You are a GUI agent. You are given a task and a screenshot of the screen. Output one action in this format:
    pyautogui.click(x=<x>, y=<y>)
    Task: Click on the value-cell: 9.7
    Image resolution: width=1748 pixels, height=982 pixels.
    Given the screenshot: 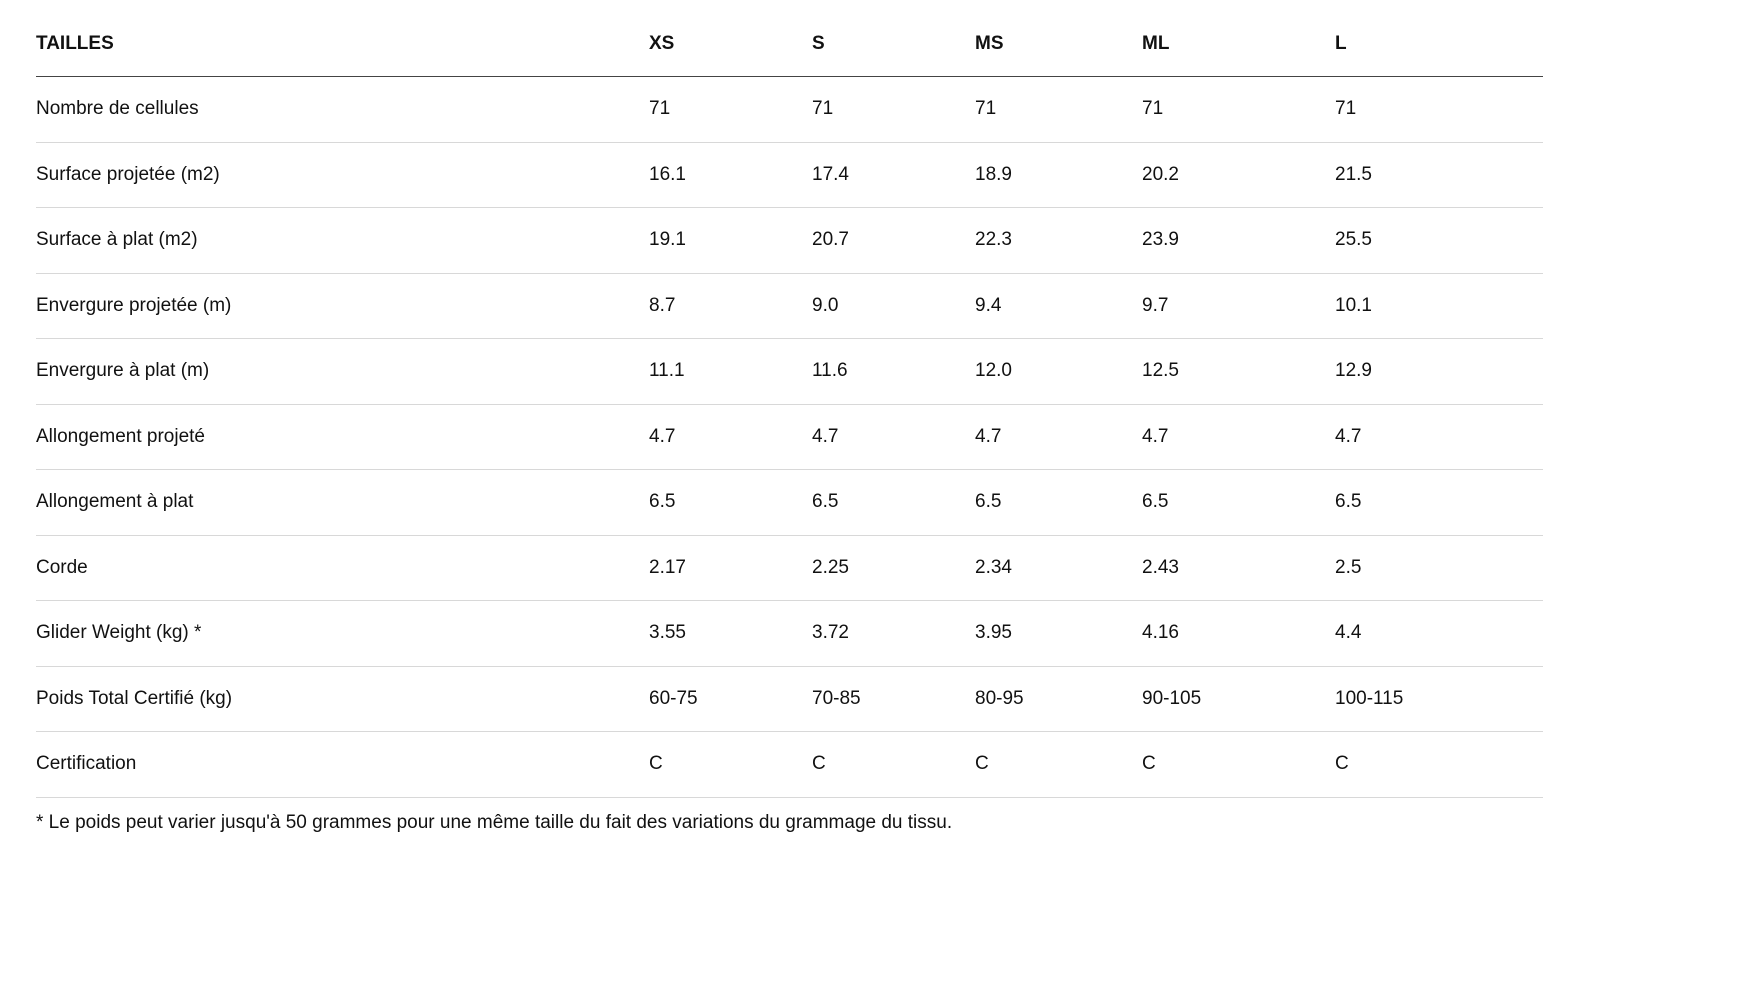 What is the action you would take?
    pyautogui.click(x=1238, y=306)
    